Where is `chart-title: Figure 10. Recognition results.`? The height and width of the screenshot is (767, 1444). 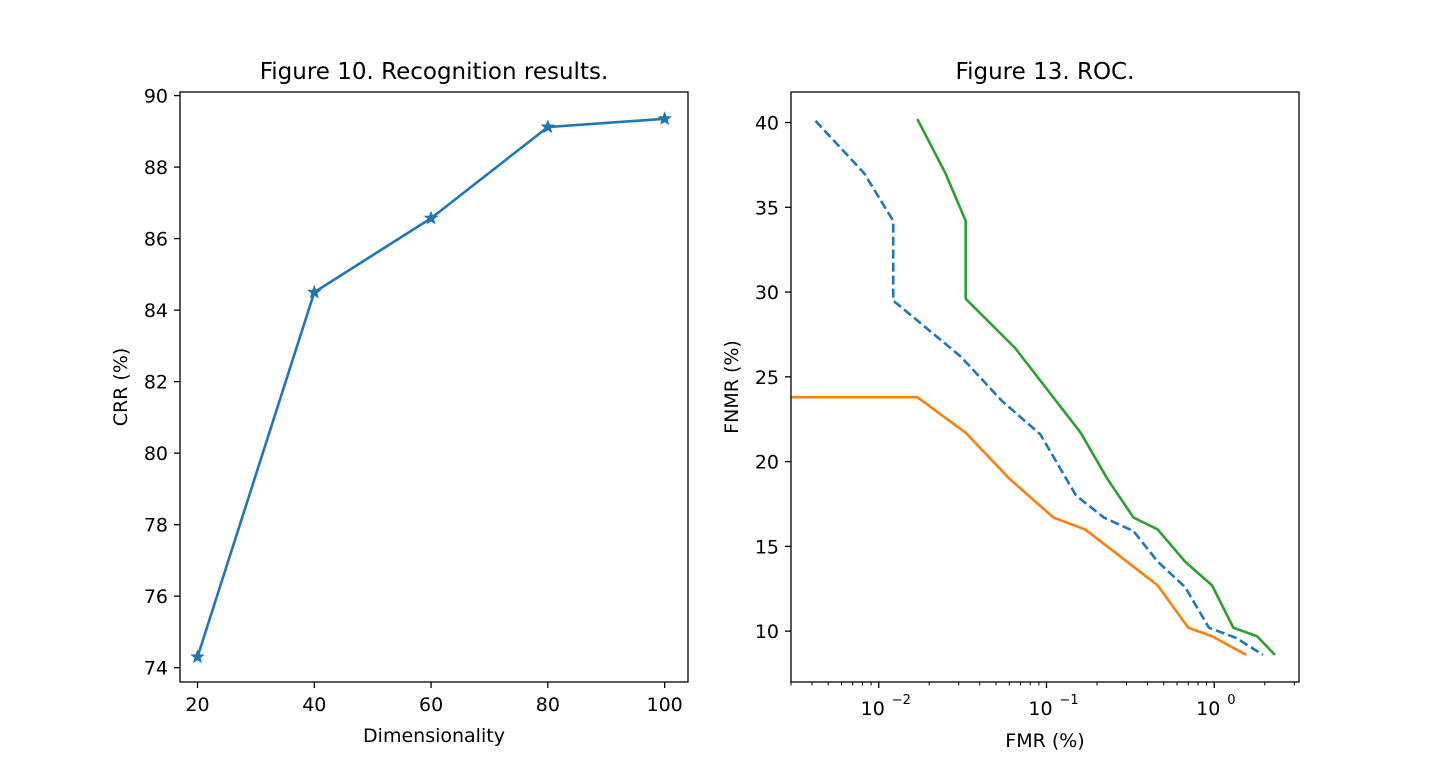
chart-title: Figure 10. Recognition results. is located at coordinates (434, 72).